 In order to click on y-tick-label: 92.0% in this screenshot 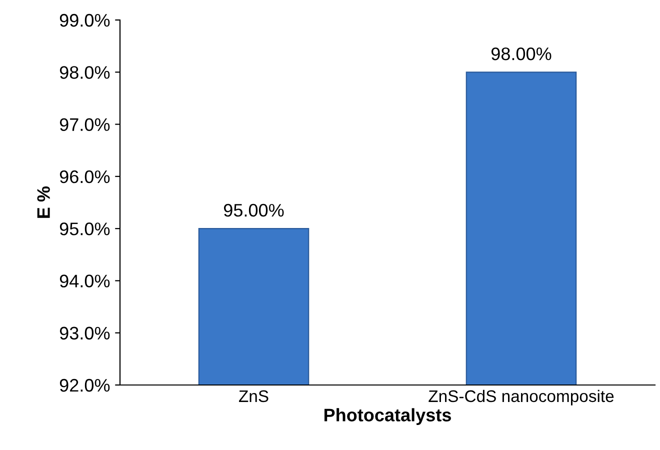, I will do `click(85, 385)`.